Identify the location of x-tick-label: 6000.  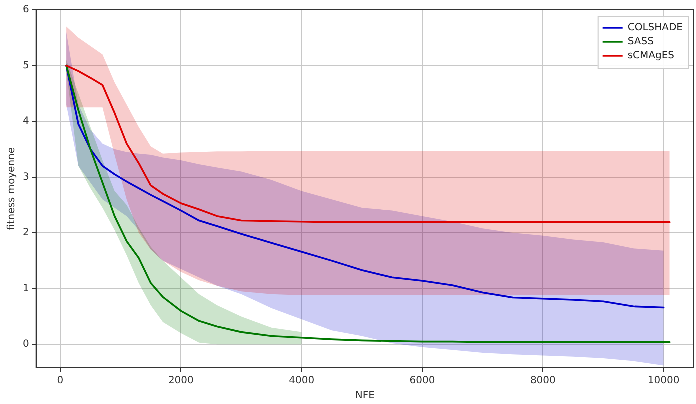
(423, 381).